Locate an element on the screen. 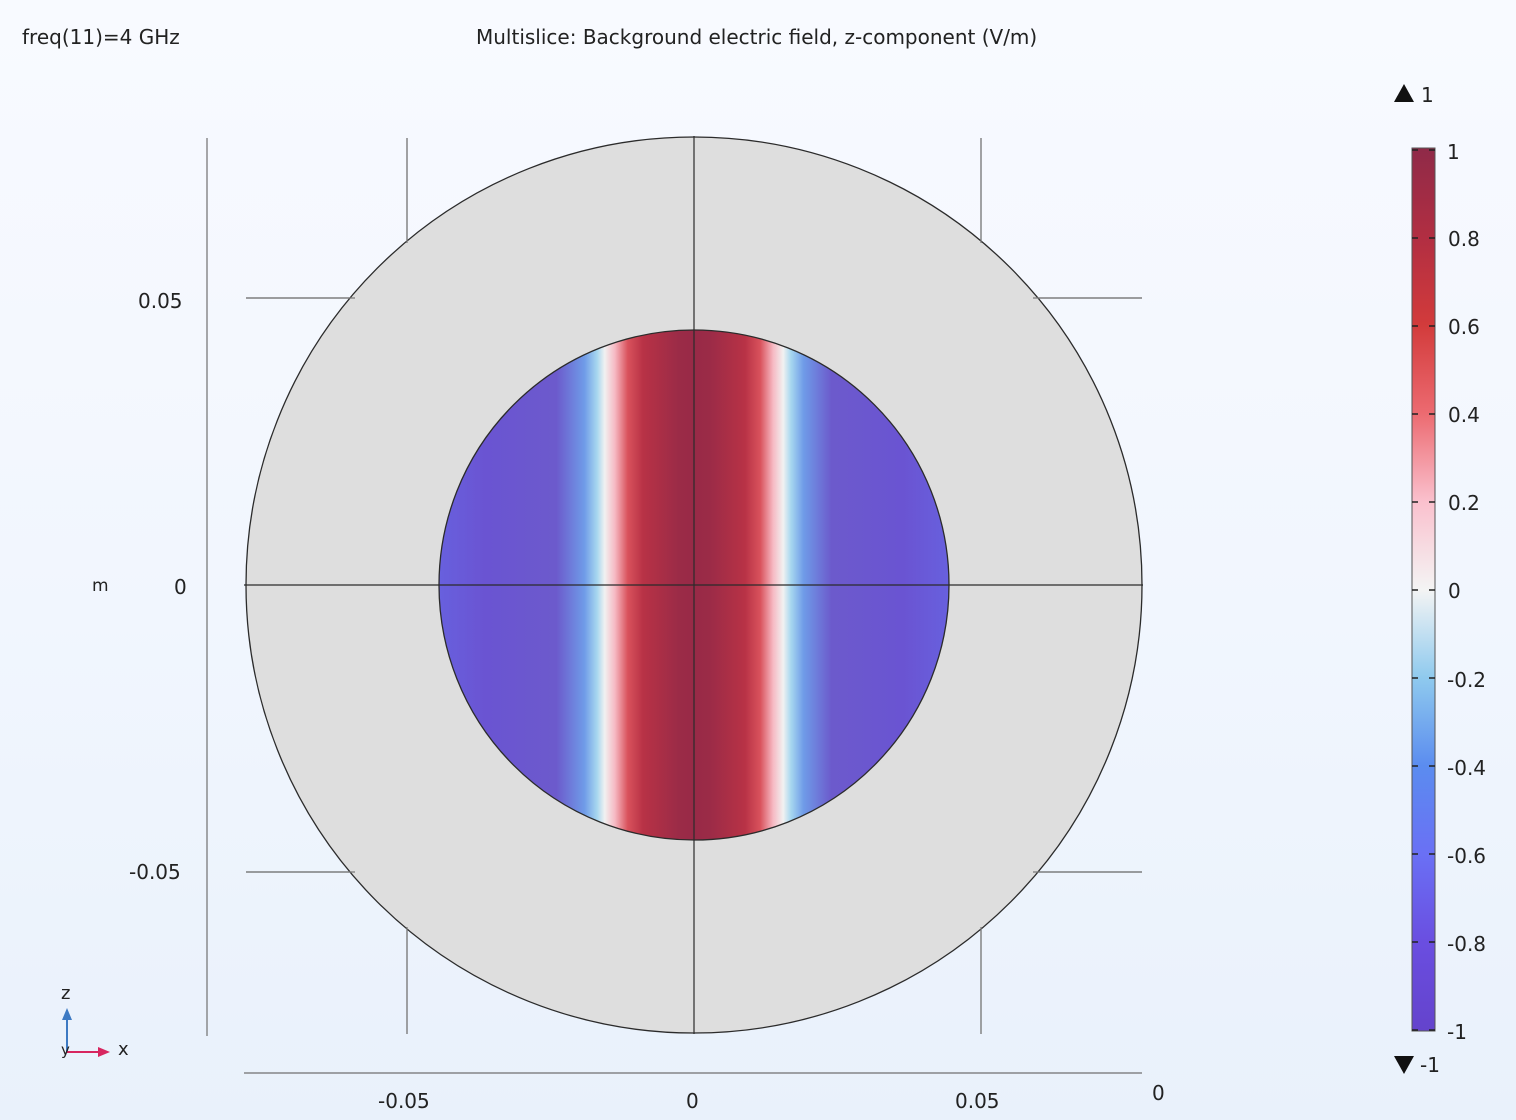  colorbar-tick-label: -0.6 is located at coordinates (1467, 856).